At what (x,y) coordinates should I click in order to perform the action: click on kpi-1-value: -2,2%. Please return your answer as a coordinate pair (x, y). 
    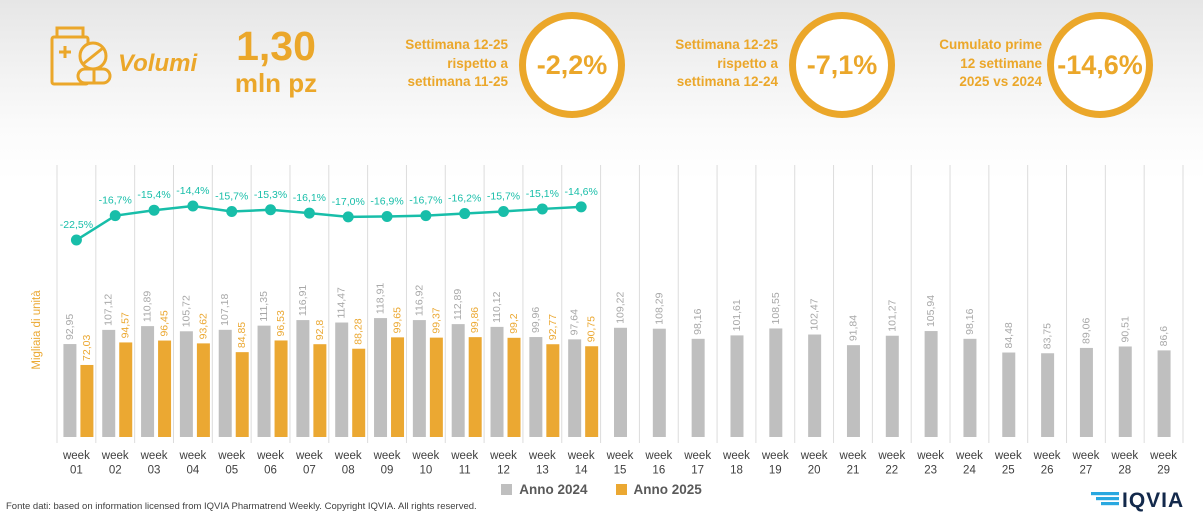
    Looking at the image, I should click on (572, 64).